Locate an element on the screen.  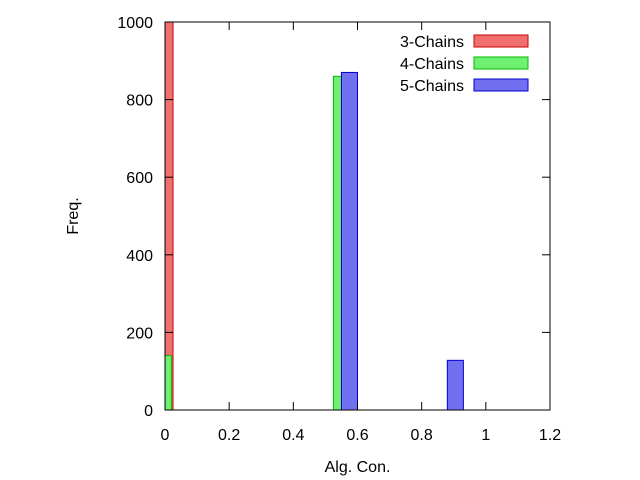
y-tick-label: 200 is located at coordinates (139, 333).